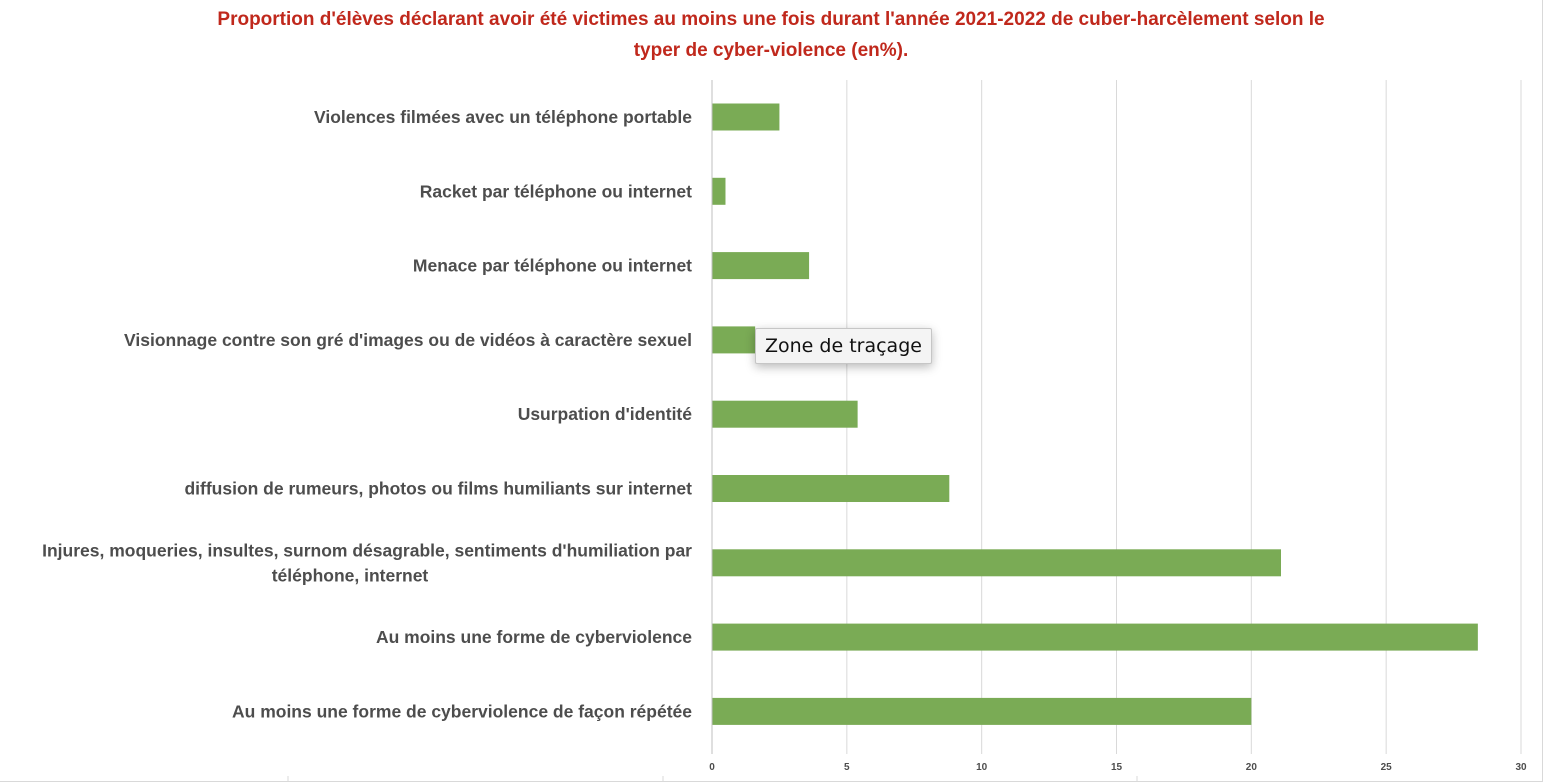 The image size is (1544, 784). I want to click on x-tick-label: 5, so click(847, 767).